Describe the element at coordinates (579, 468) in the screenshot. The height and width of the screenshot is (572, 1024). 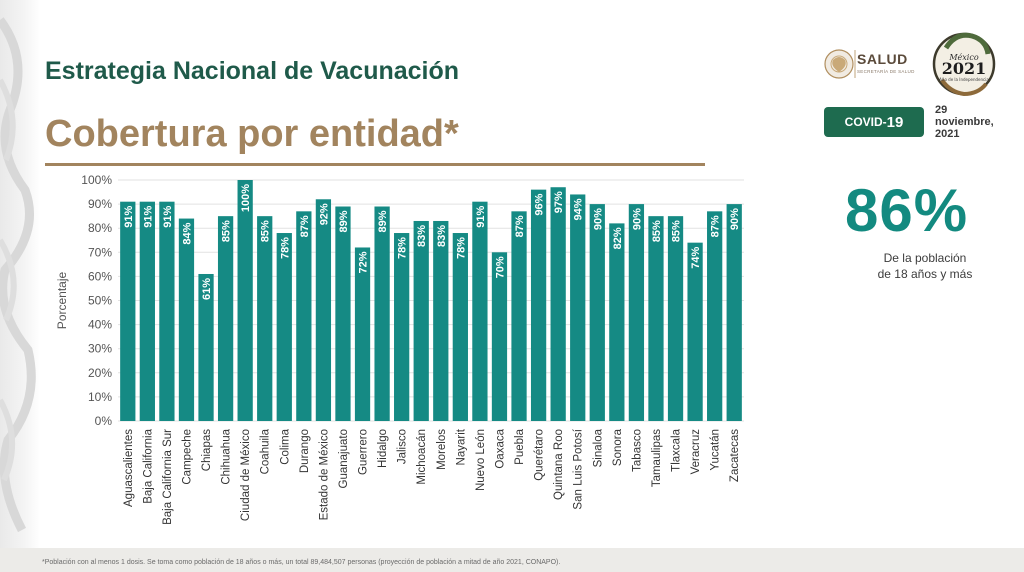
I see `x-tick-label: San Luis Potosí` at that location.